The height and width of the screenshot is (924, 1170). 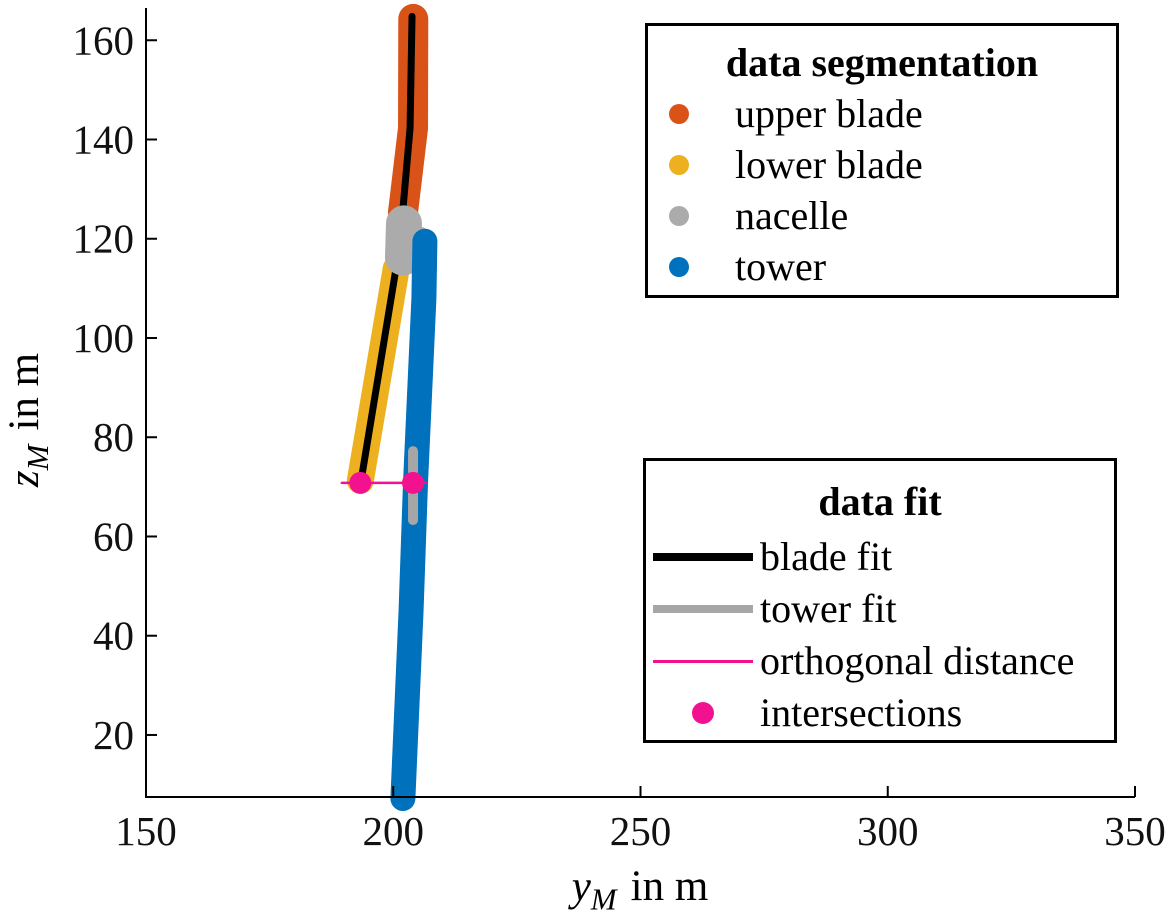 I want to click on x-tick-label-150: 150, so click(x=146, y=831).